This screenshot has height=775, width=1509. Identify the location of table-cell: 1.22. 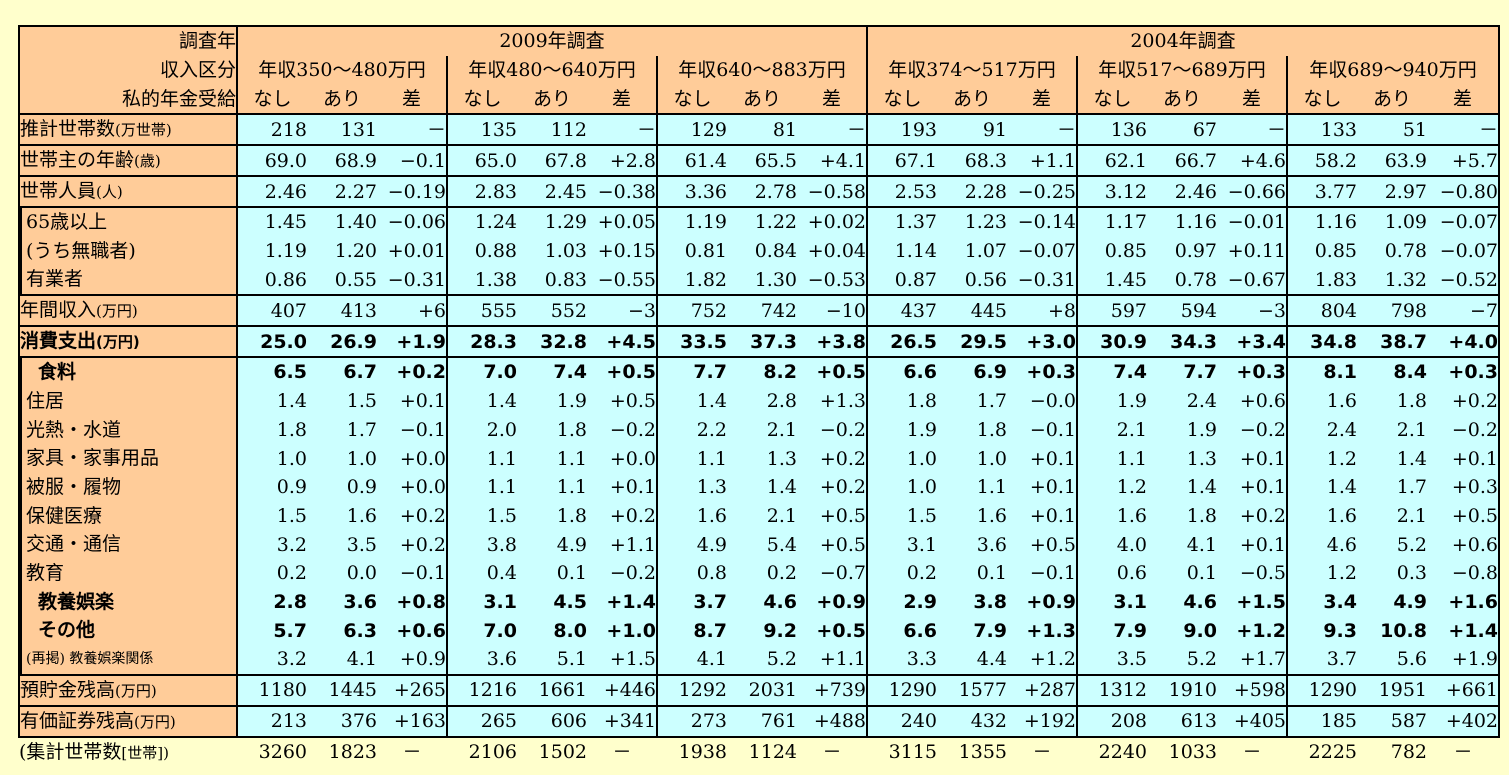
(762, 222).